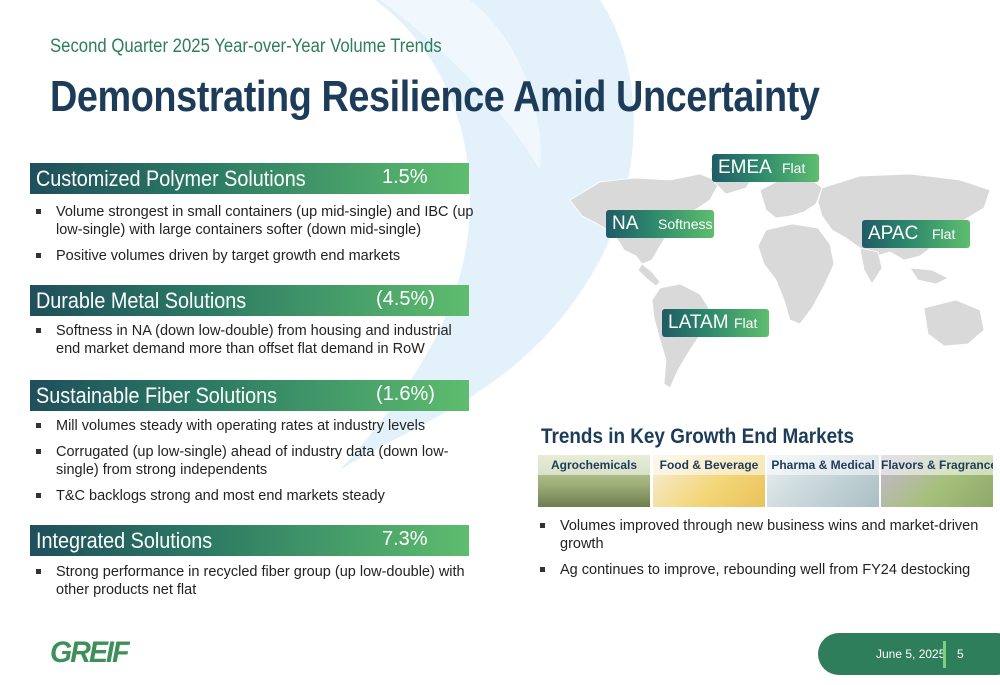 The width and height of the screenshot is (1000, 685). Describe the element at coordinates (405, 394) in the screenshot. I see `segment-value: (1.6%)` at that location.